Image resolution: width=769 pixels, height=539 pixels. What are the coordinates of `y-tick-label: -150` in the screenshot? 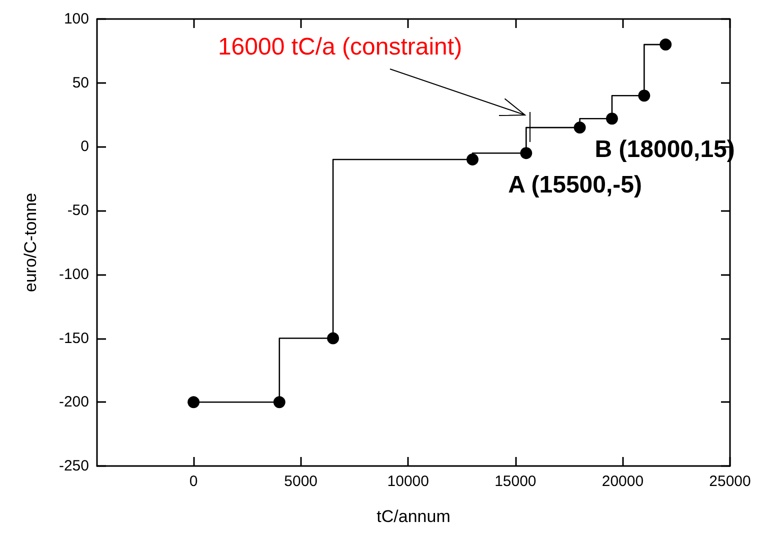 It's located at (73, 338).